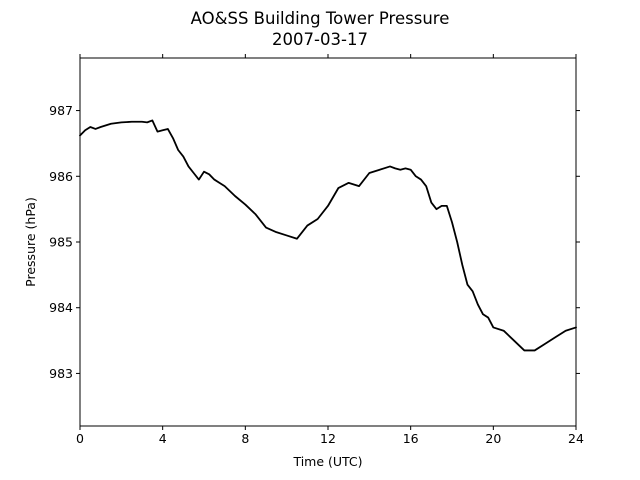  What do you see at coordinates (163, 438) in the screenshot?
I see `x-tick-label: 4` at bounding box center [163, 438].